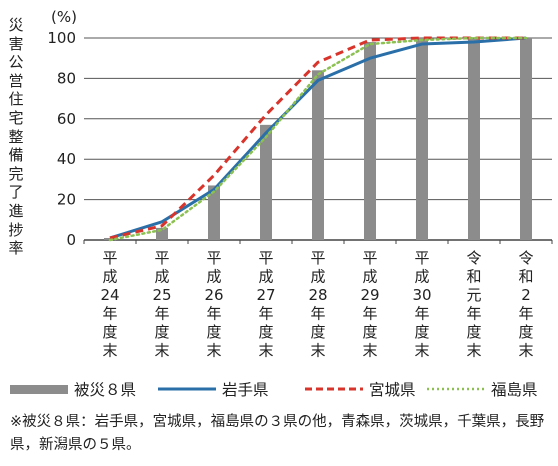 Image resolution: width=558 pixels, height=466 pixels. Describe the element at coordinates (66, 159) in the screenshot. I see `y-tick-label-40: 40` at that location.